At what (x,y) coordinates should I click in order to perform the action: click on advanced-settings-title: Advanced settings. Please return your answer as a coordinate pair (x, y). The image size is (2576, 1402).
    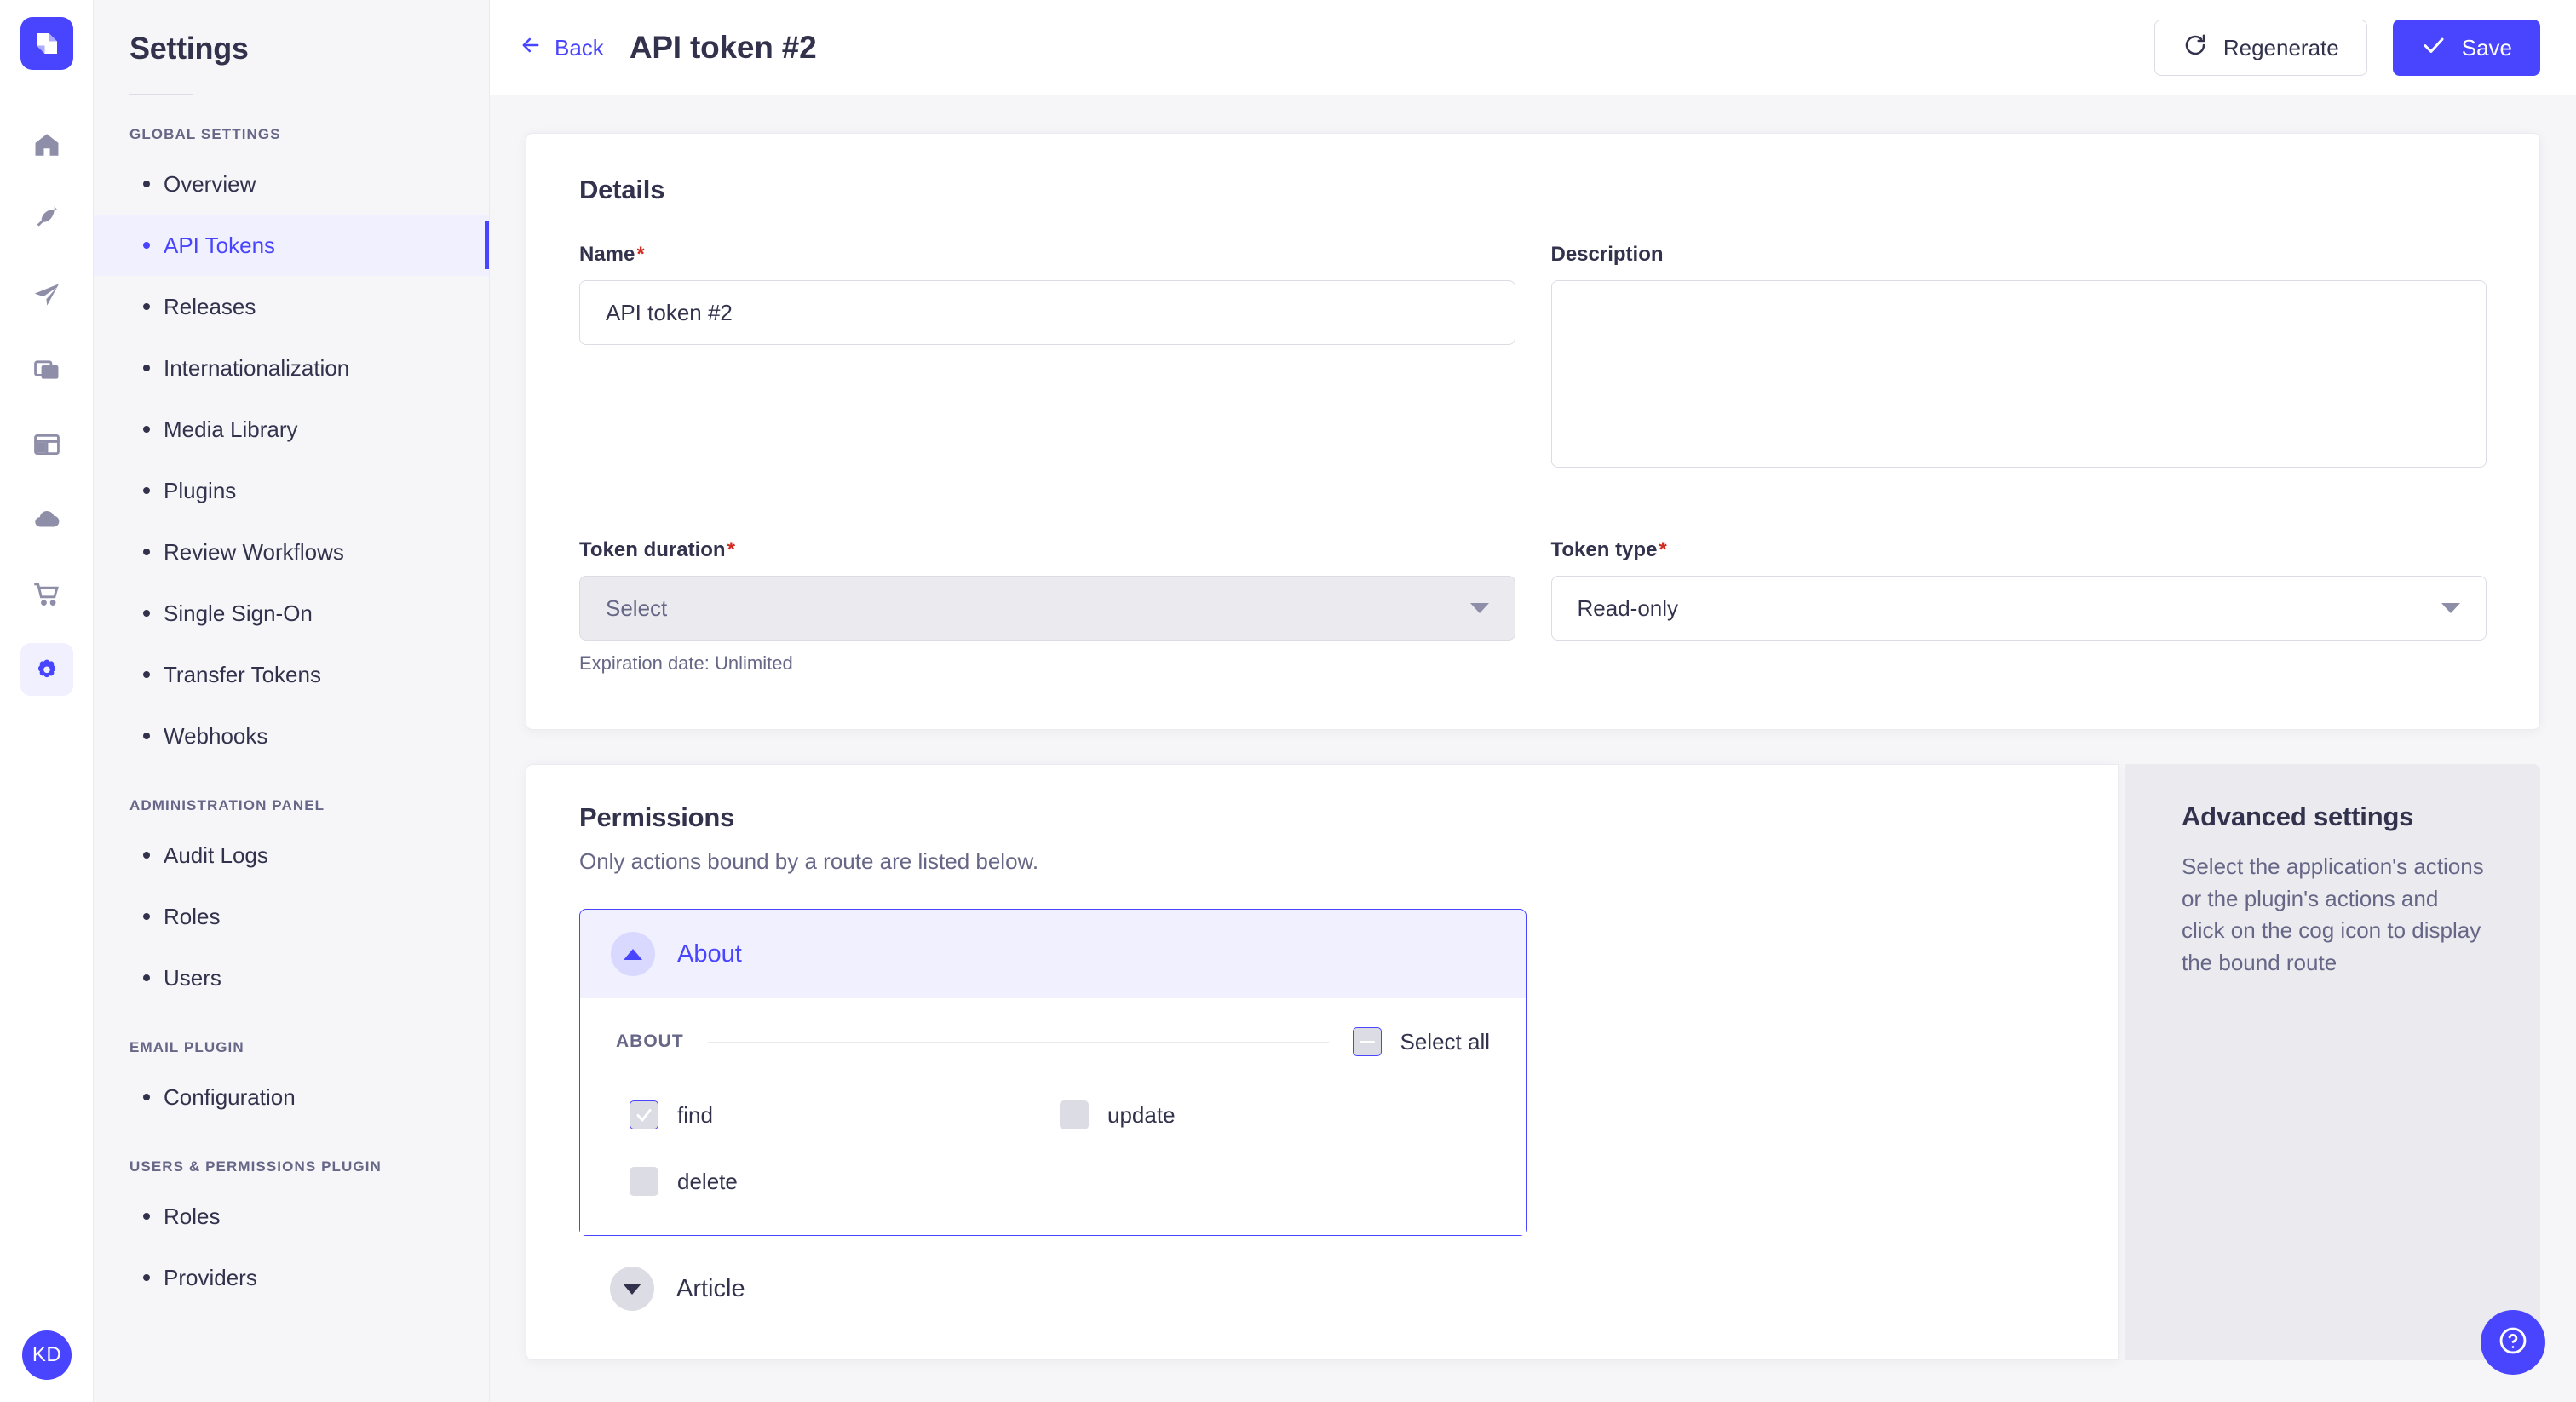
    Looking at the image, I should click on (2298, 816).